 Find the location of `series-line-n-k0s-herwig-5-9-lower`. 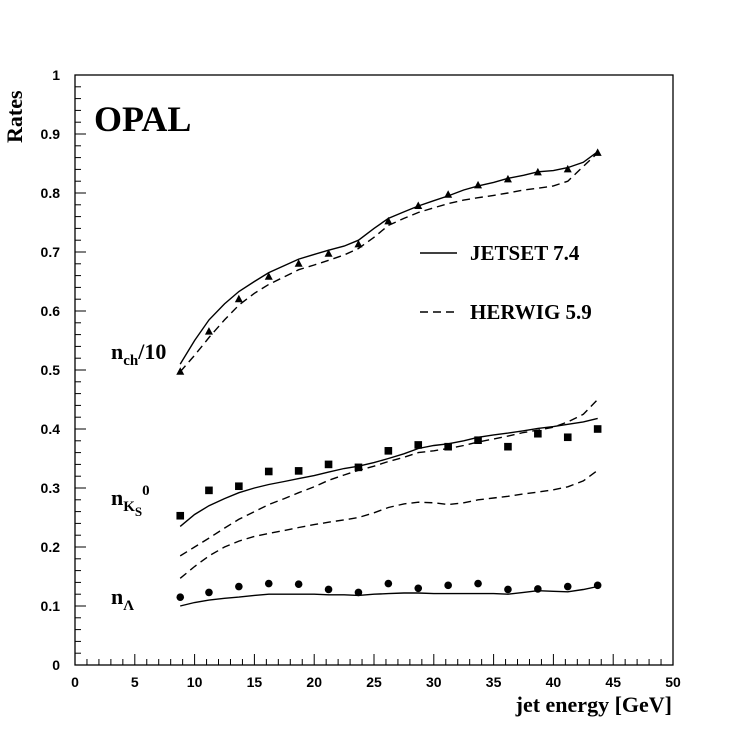

series-line-n-k0s-herwig-5-9-lower is located at coordinates (389, 524).